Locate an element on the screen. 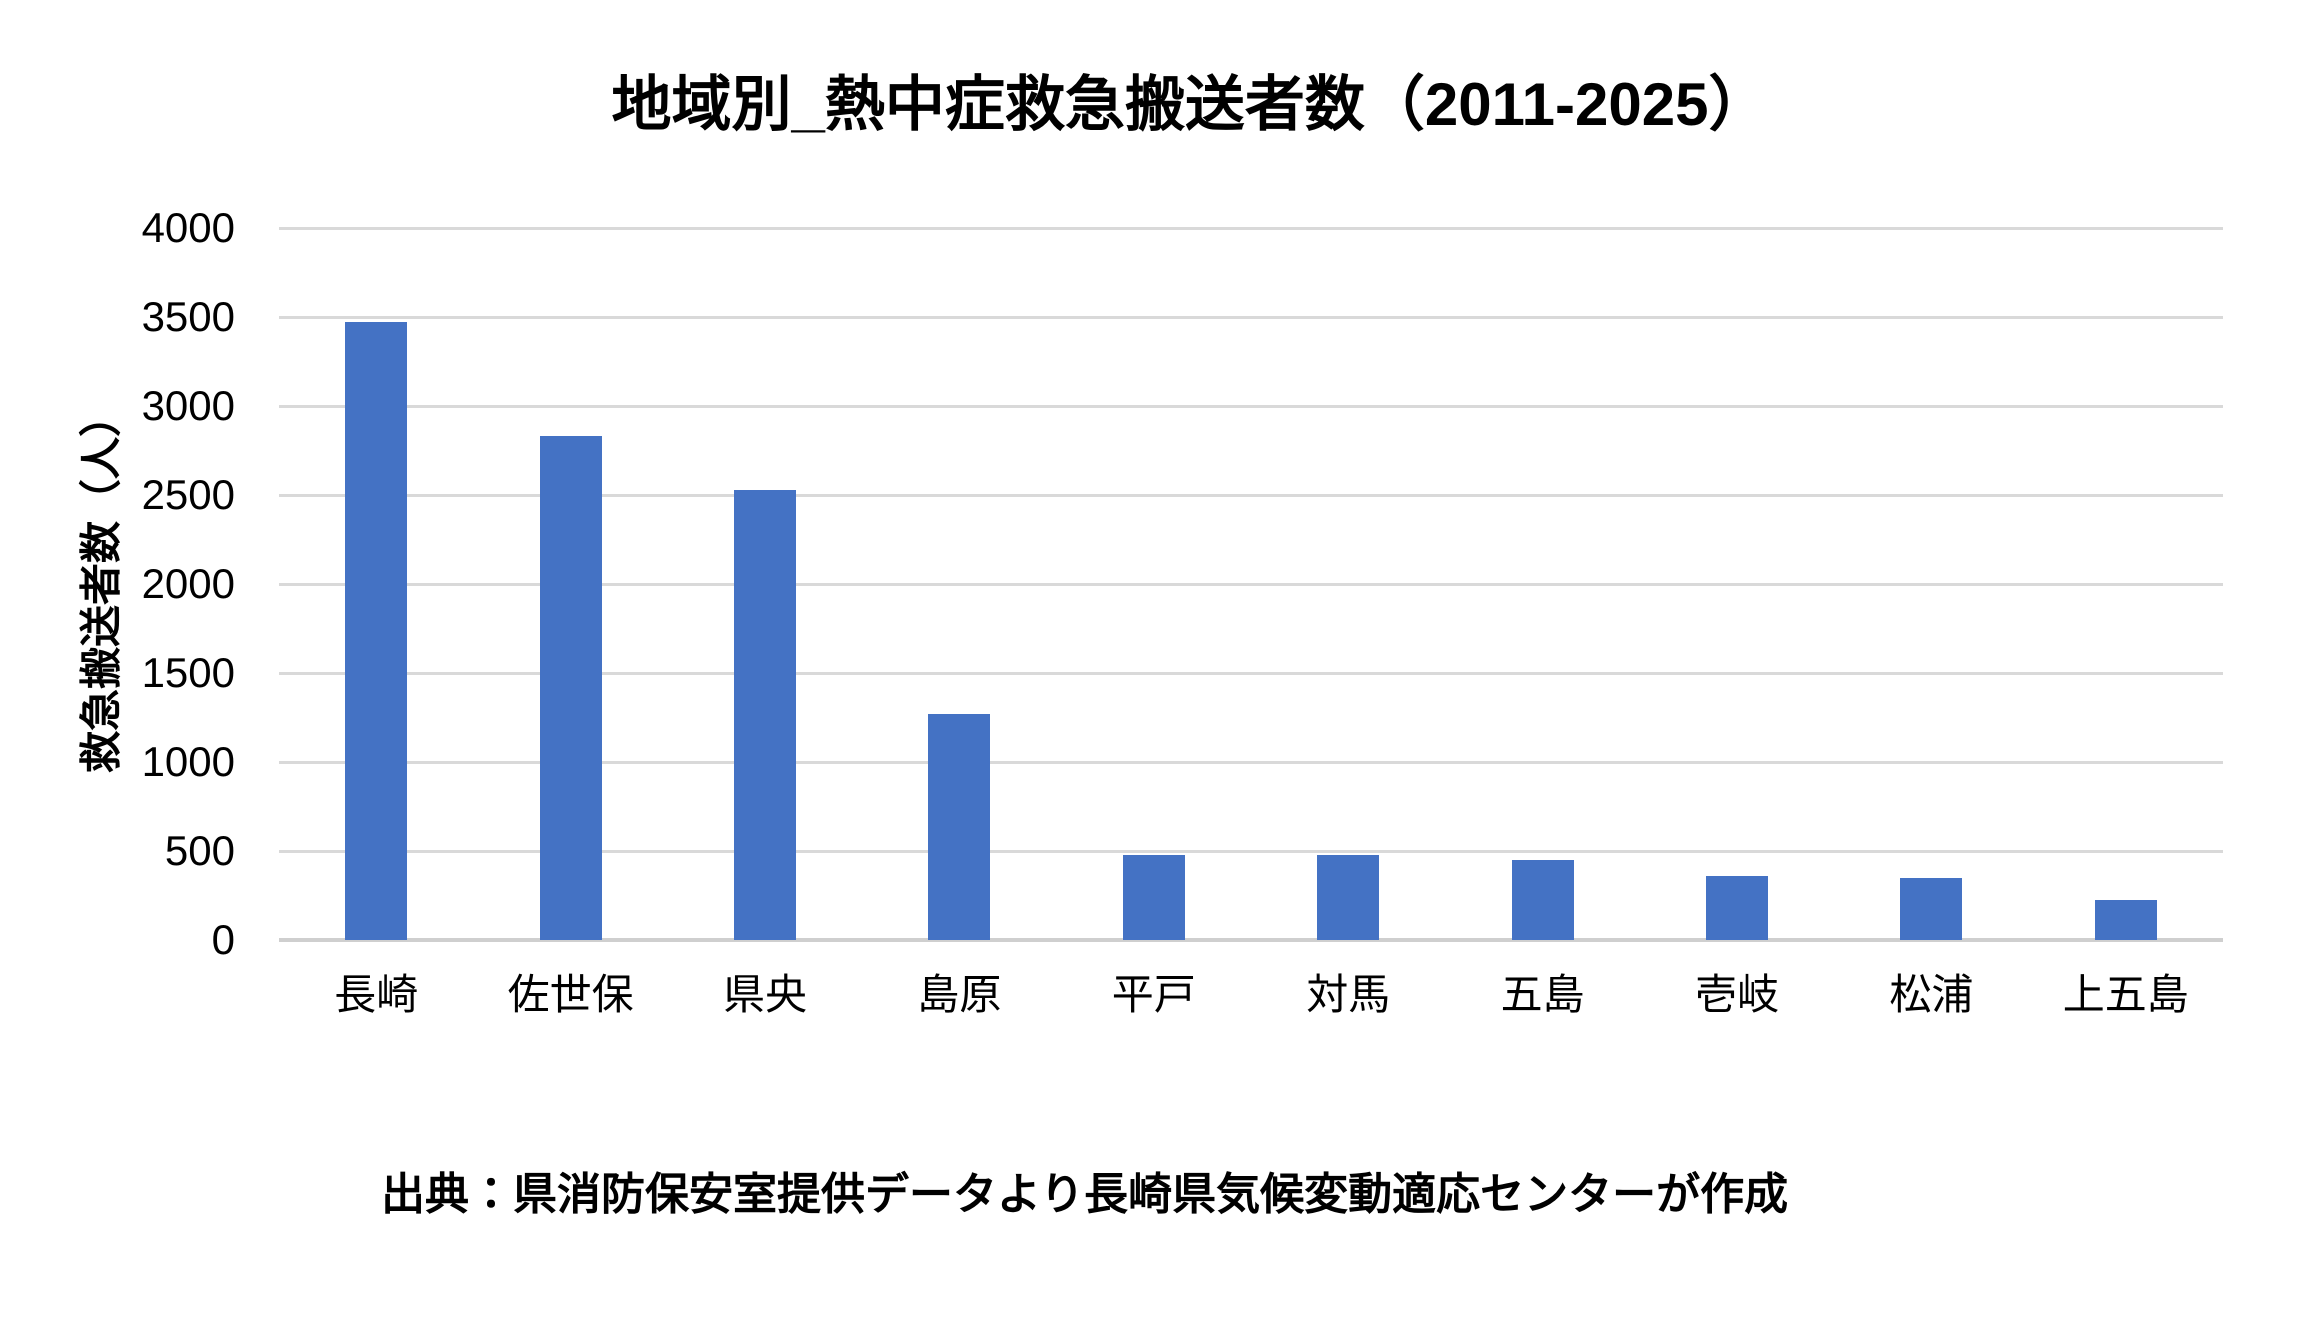 This screenshot has height=1331, width=2305. y-tick-label-500: 500 is located at coordinates (199, 850).